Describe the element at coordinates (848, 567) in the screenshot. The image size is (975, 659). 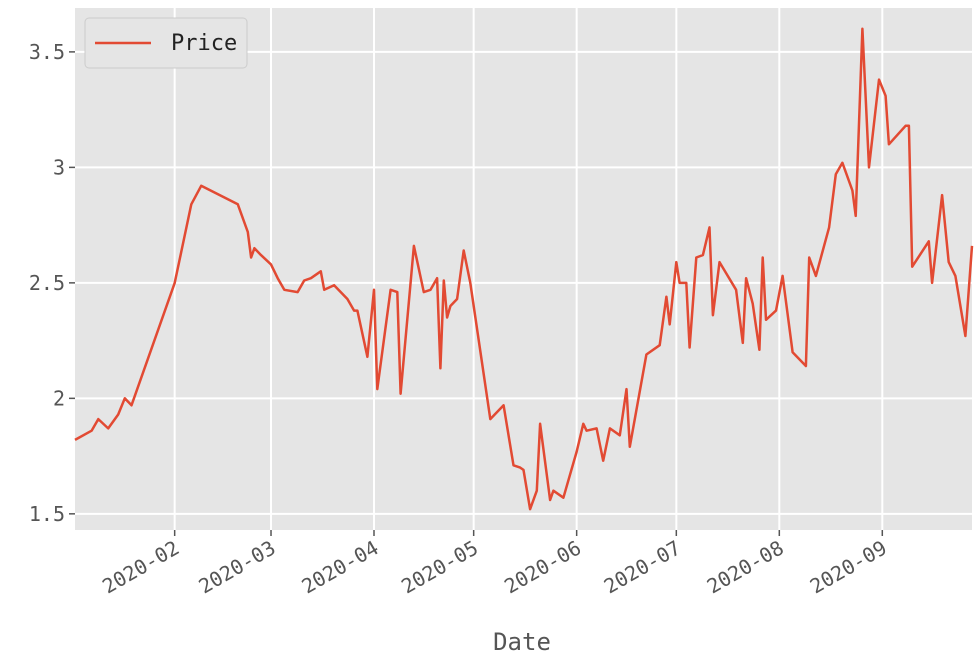
I see `x-tick-label: 2020-09` at that location.